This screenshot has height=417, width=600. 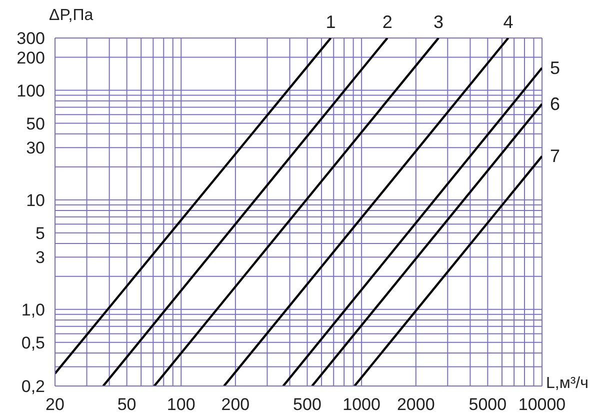 I want to click on series-label: 6, so click(x=555, y=104).